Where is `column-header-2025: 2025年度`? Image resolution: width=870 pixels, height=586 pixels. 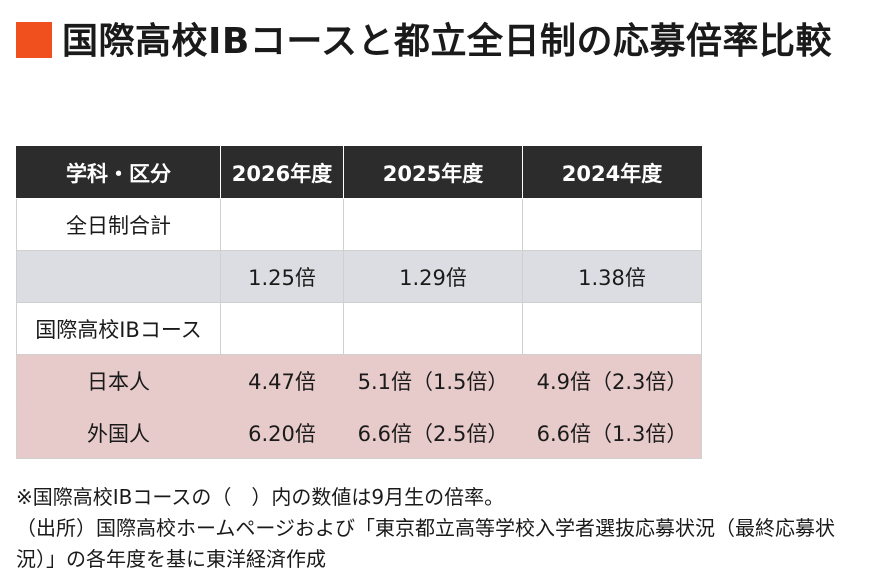
column-header-2025: 2025年度 is located at coordinates (433, 172).